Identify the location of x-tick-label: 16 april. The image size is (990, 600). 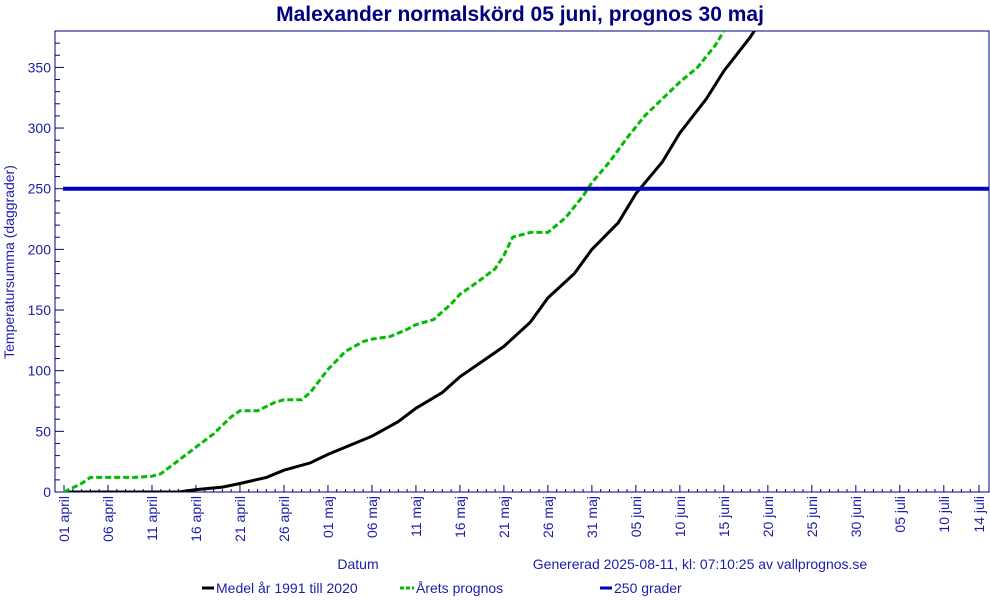
(196, 519).